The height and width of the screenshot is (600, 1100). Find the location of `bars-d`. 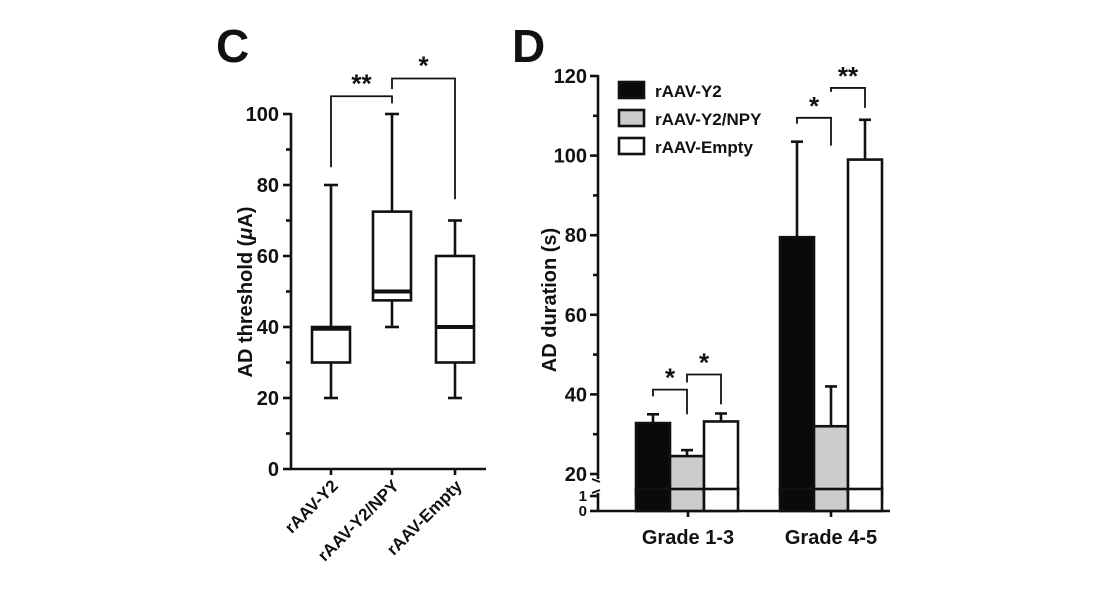

bars-d is located at coordinates (759, 315).